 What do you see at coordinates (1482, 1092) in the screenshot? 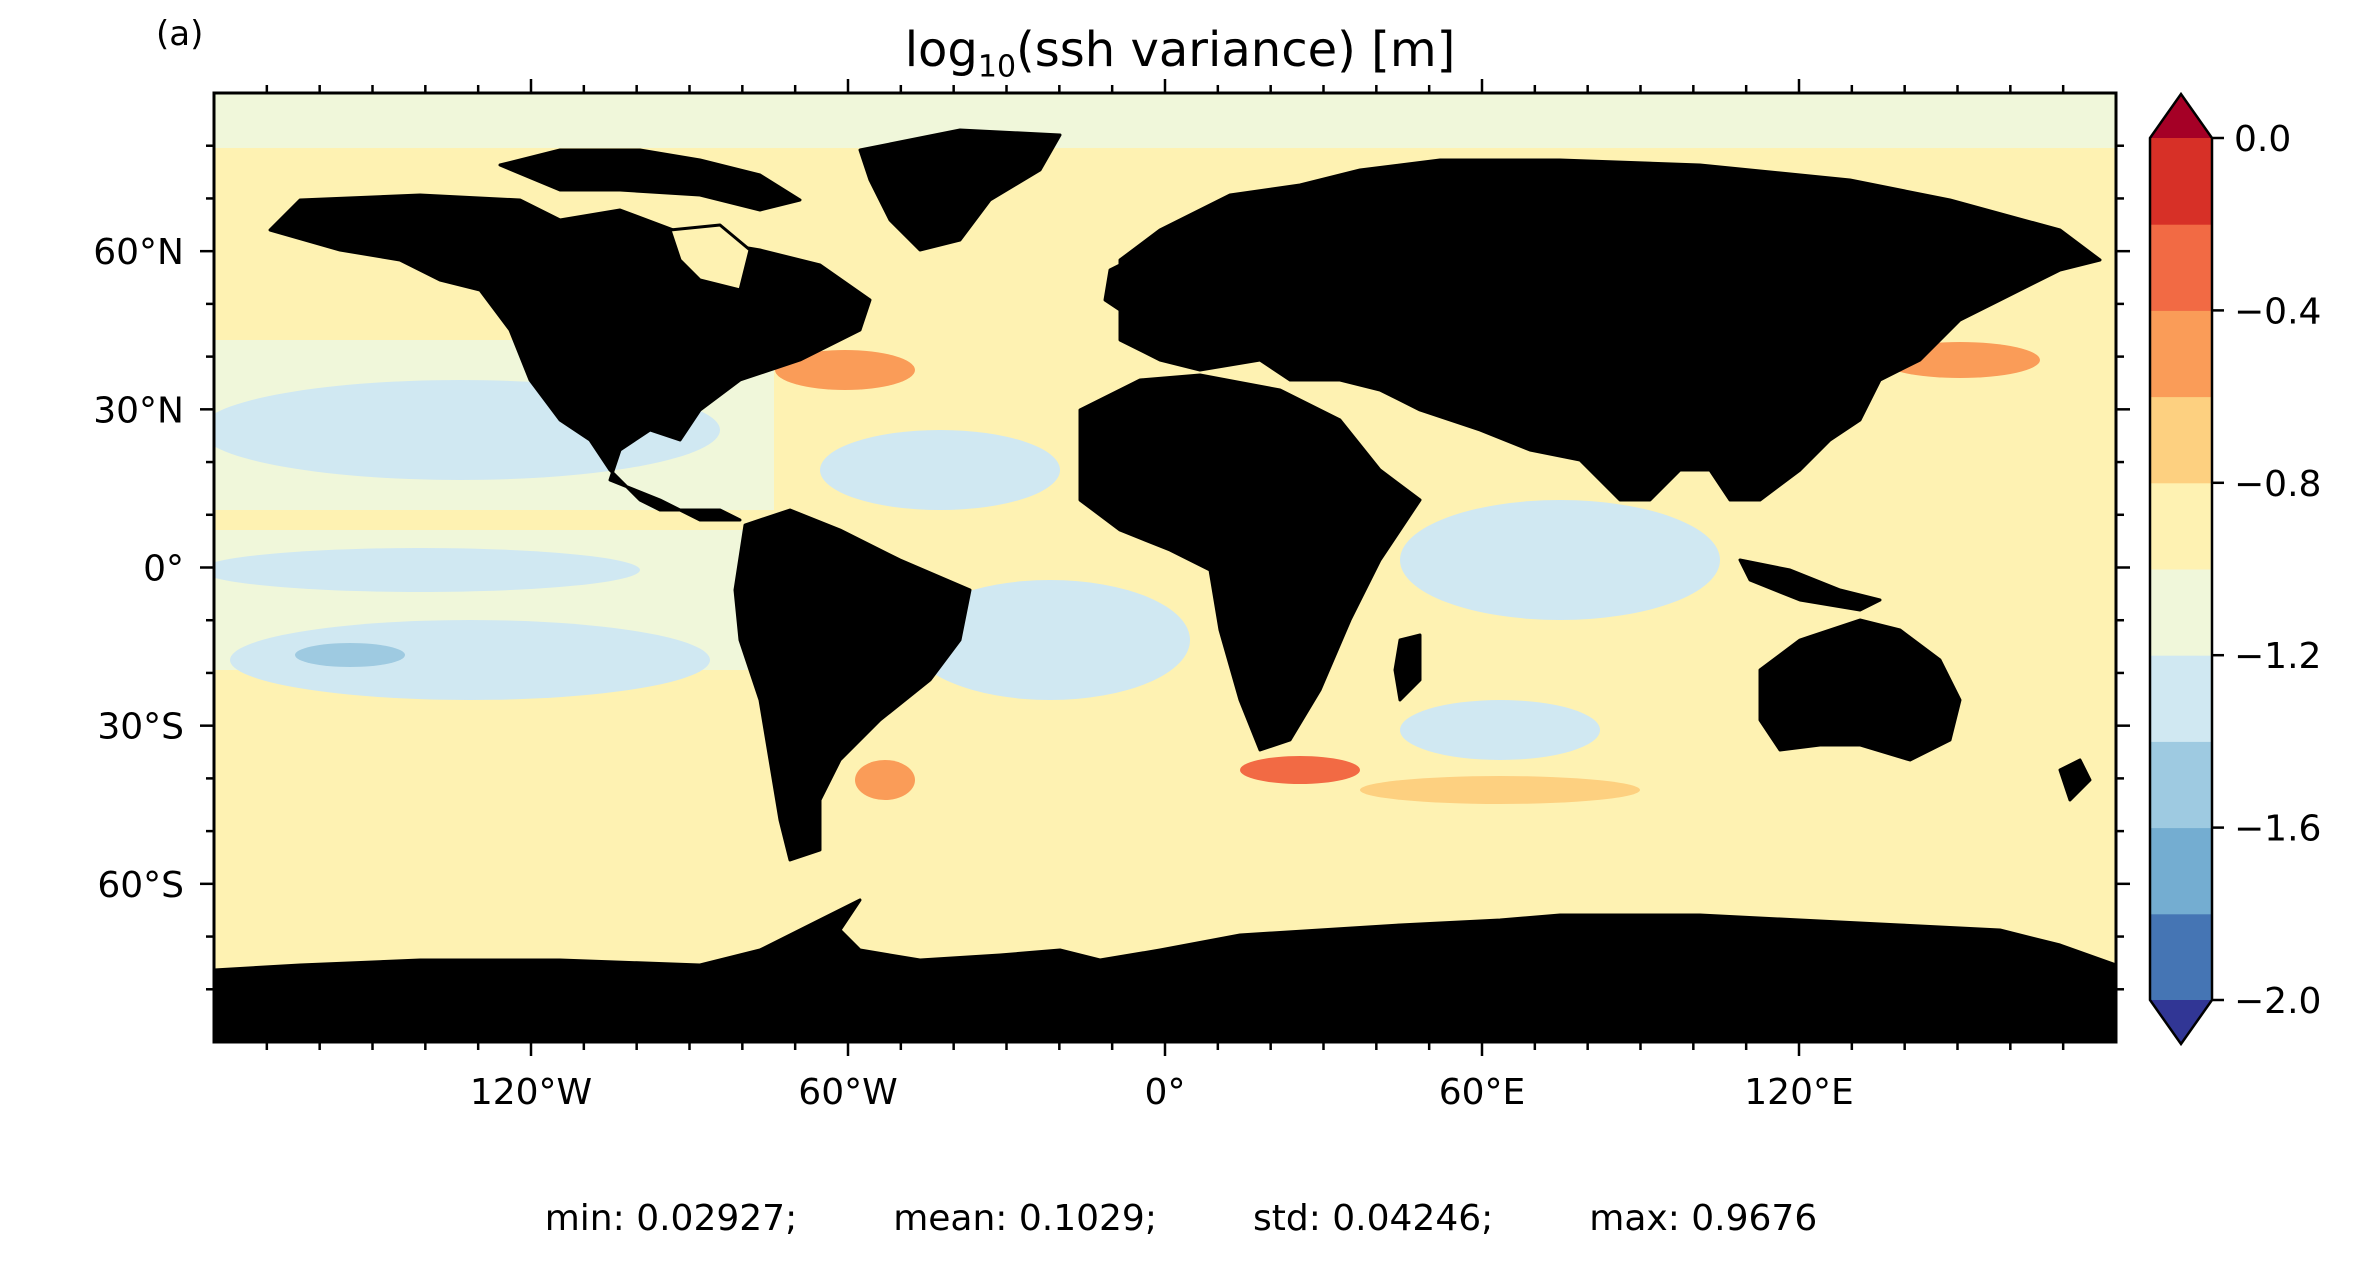
I see `lon-tick-label: 60°E` at bounding box center [1482, 1092].